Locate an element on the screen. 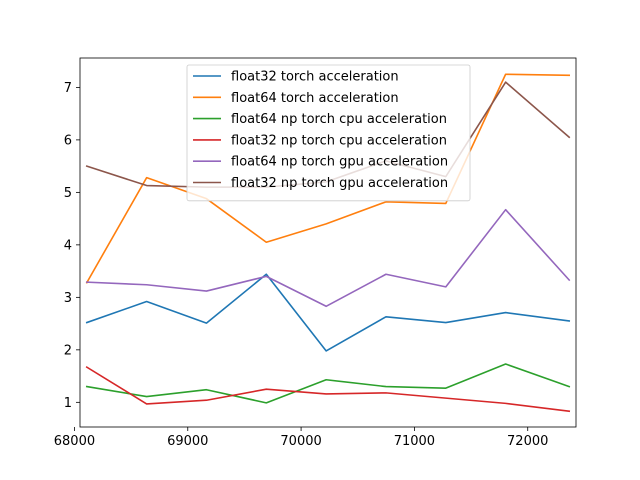  x-axis: 68000 69000 70000 71000 72000 is located at coordinates (301, 438).